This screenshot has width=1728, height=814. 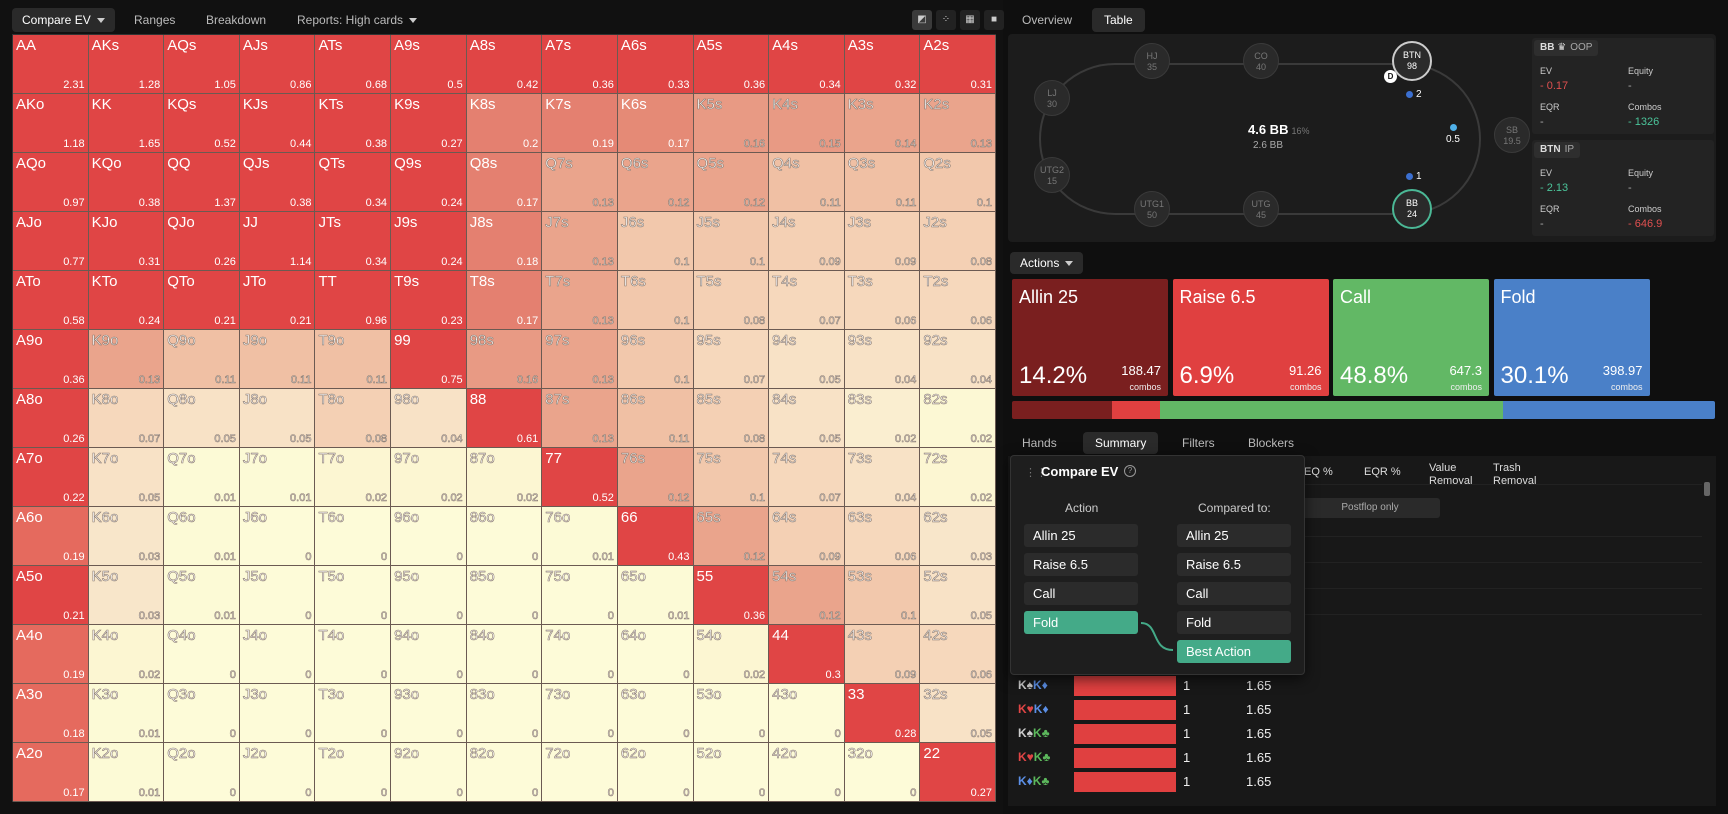 I want to click on hand-cell: QJo 0.26, so click(x=202, y=241).